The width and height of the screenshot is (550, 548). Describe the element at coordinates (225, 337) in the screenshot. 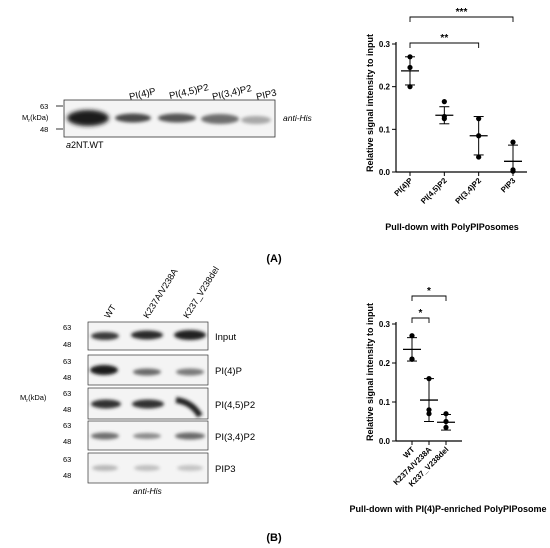

I see `row-label: Input` at that location.